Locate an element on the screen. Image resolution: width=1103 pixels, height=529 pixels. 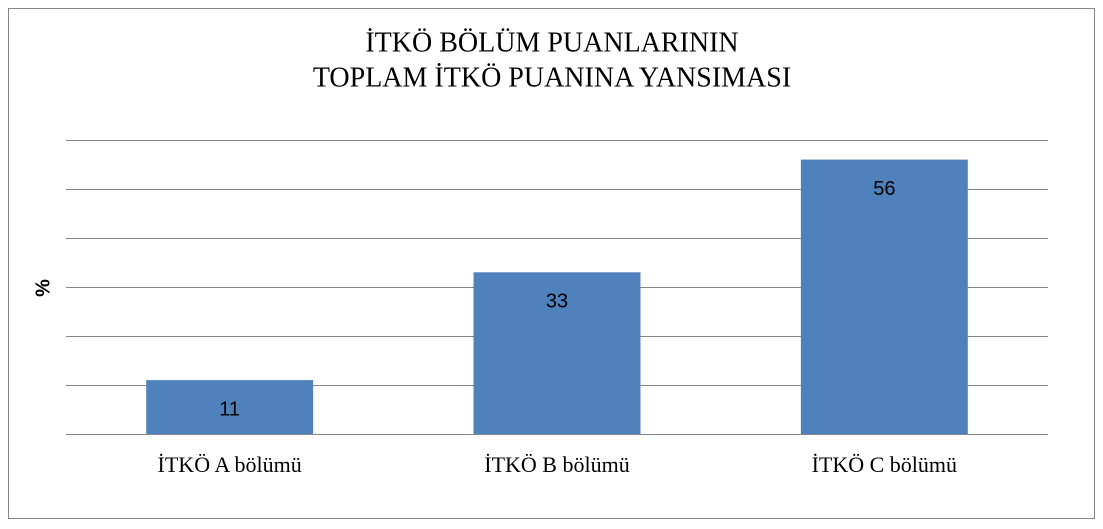
data-label: 33 is located at coordinates (557, 302).